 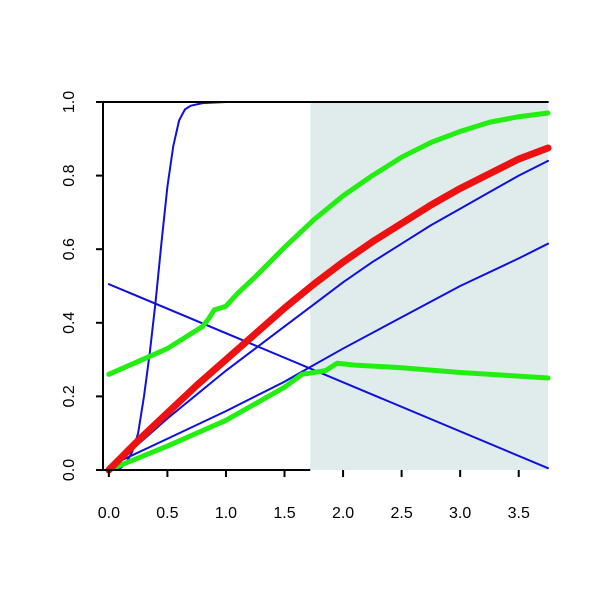 I want to click on x-tick-label: 2.0, so click(x=343, y=513).